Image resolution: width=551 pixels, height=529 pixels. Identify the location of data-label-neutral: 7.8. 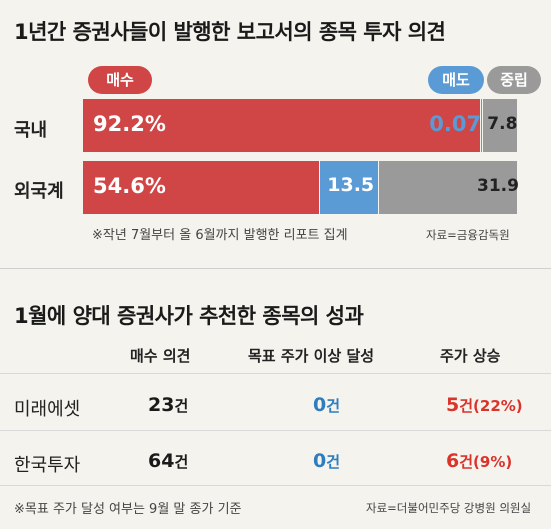
(502, 124).